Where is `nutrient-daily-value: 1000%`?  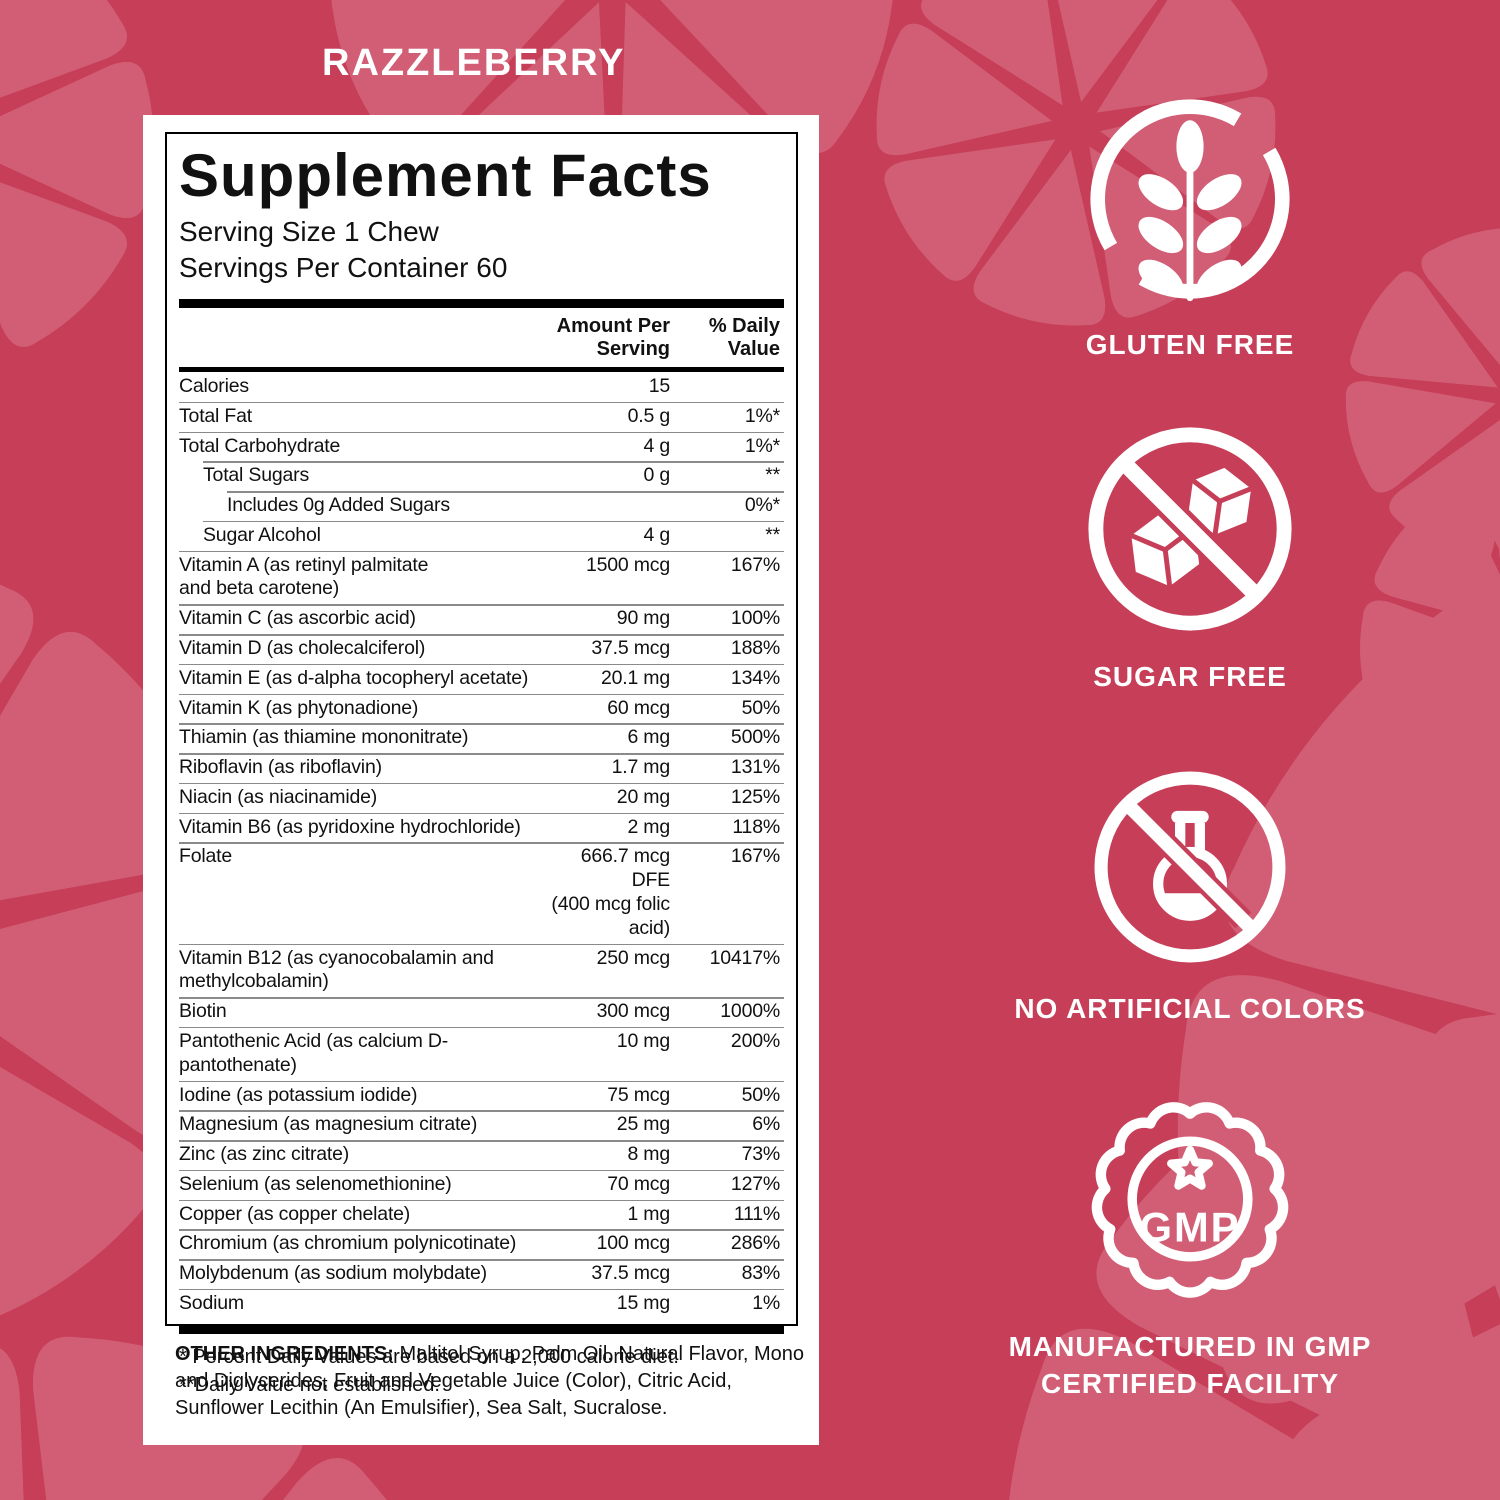
nutrient-daily-value: 1000% is located at coordinates (750, 1011).